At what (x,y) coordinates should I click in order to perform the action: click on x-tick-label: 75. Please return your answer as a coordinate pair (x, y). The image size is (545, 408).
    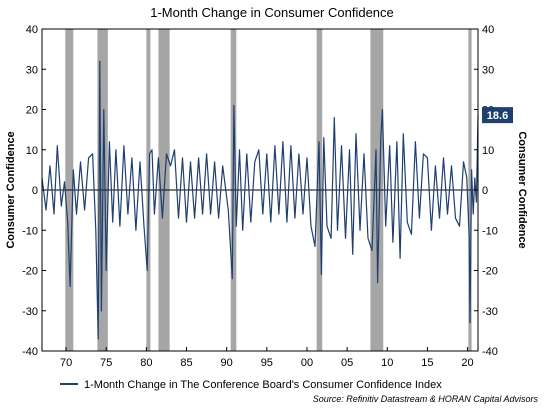
    Looking at the image, I should click on (106, 363).